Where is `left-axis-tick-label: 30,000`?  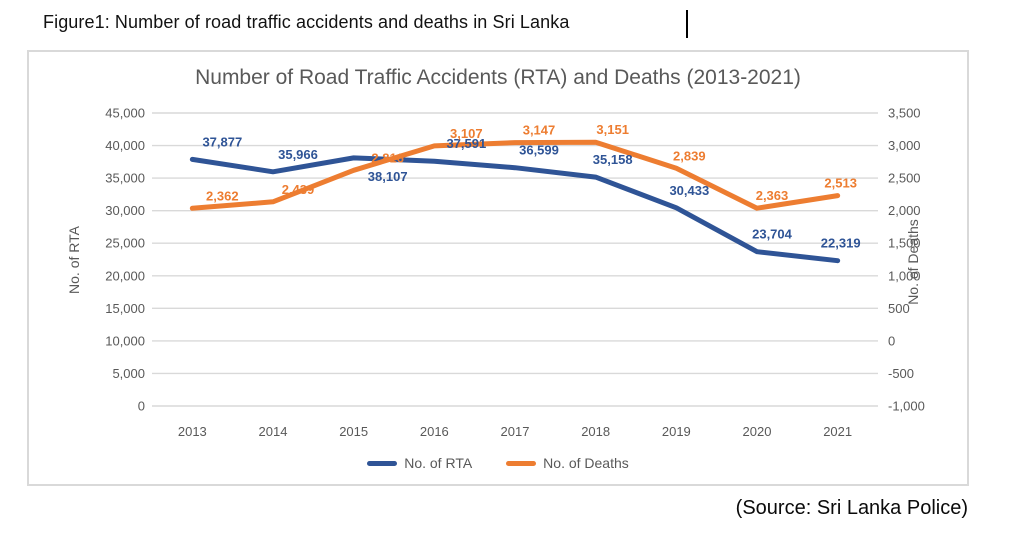 left-axis-tick-label: 30,000 is located at coordinates (125, 210).